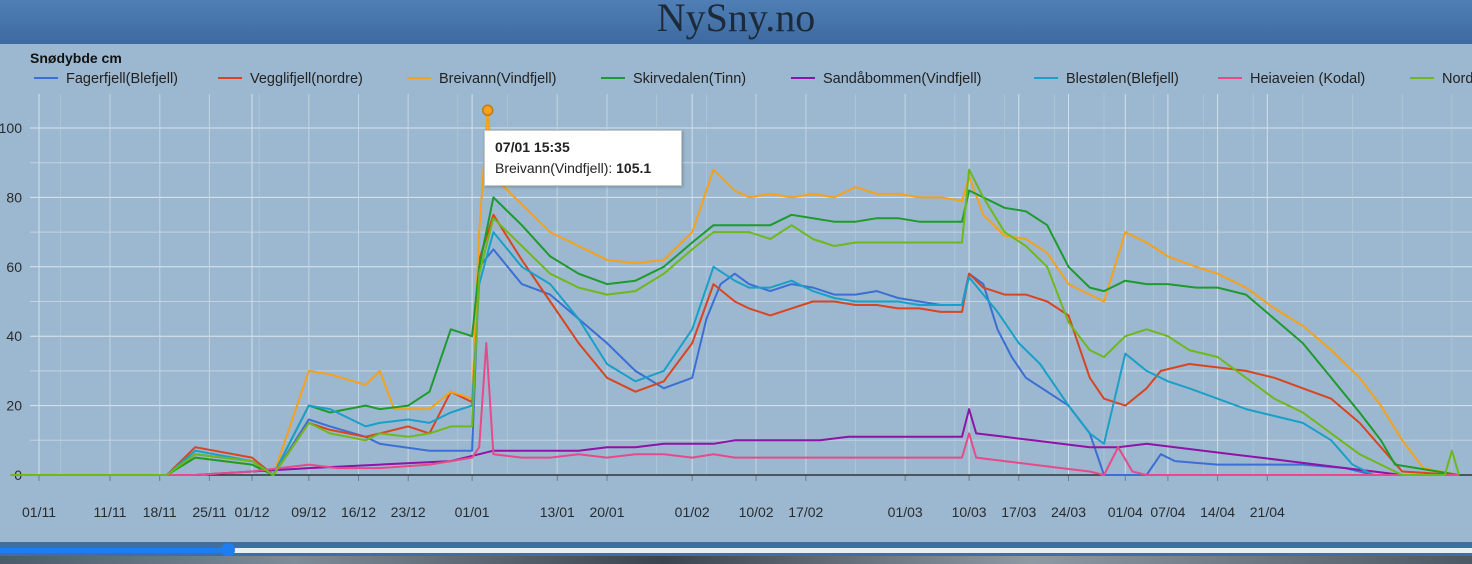 The width and height of the screenshot is (1472, 564). Describe the element at coordinates (736, 560) in the screenshot. I see `footer-image-strip` at that location.